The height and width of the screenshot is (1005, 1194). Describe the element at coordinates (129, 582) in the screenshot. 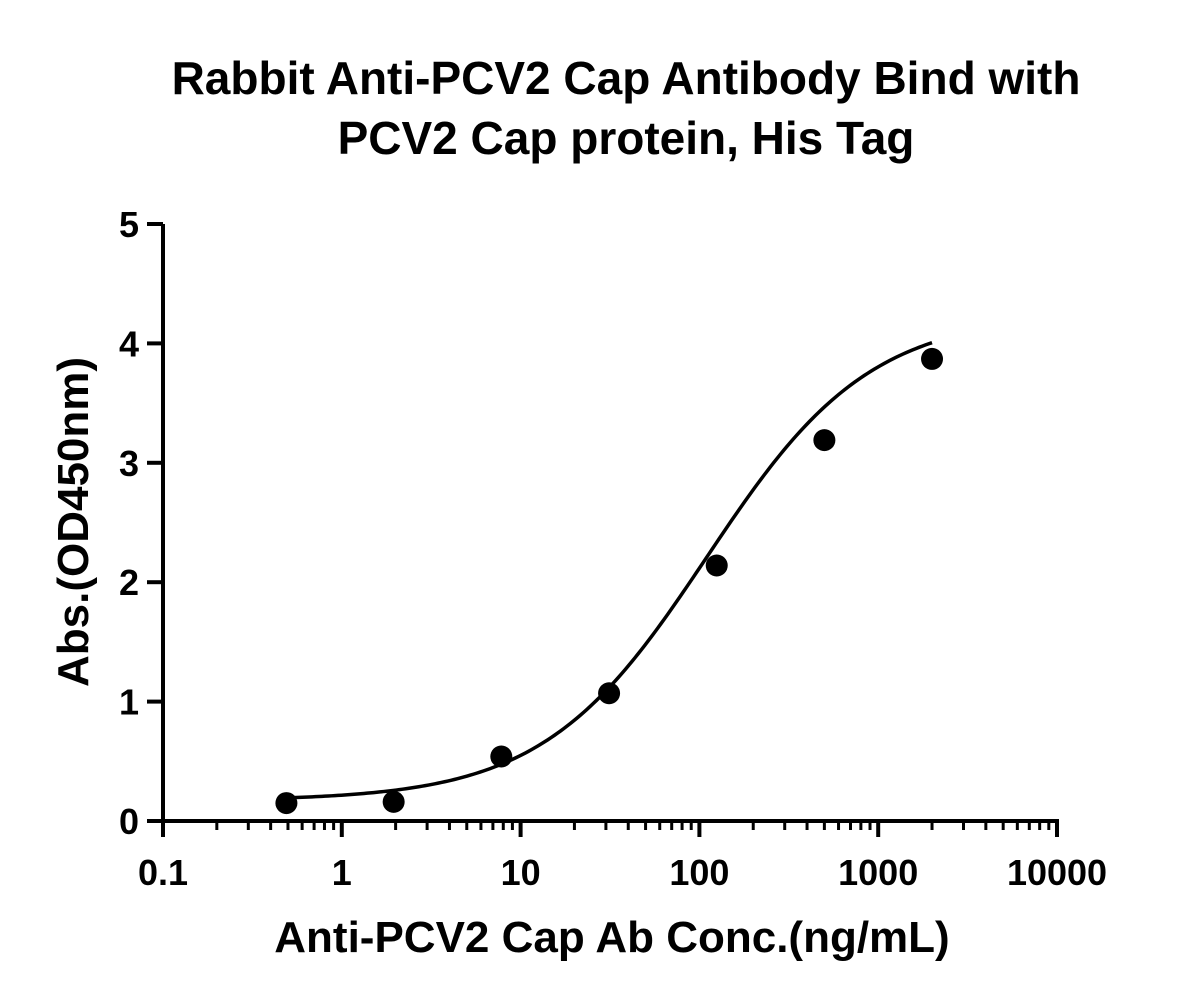

I see `y-tick-label: 2` at that location.